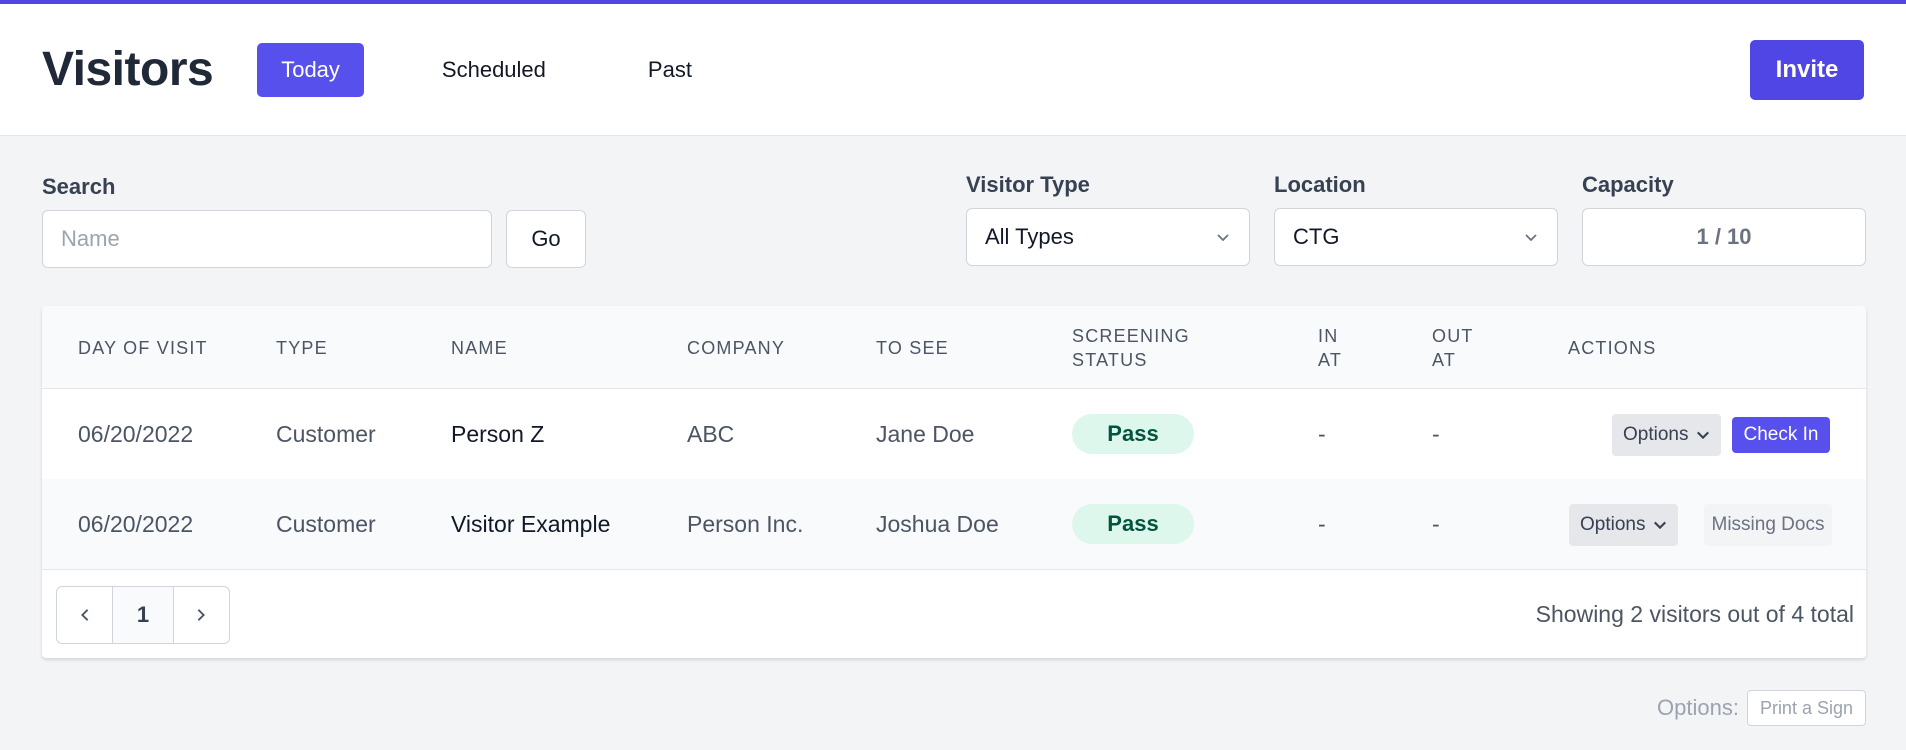 Image resolution: width=1906 pixels, height=750 pixels. What do you see at coordinates (1131, 348) in the screenshot?
I see `col-screening-status: SCREENING STATUS` at bounding box center [1131, 348].